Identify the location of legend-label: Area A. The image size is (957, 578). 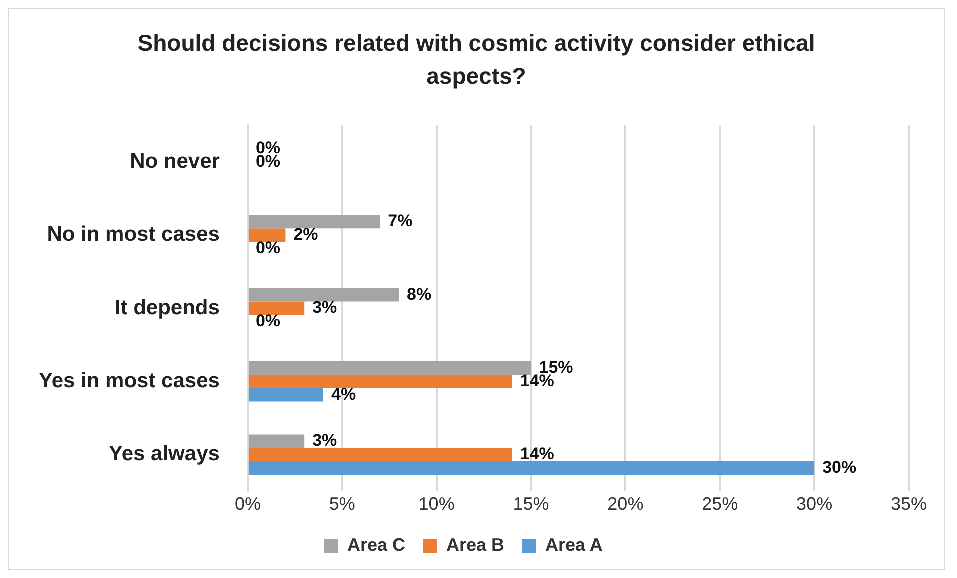
(574, 544).